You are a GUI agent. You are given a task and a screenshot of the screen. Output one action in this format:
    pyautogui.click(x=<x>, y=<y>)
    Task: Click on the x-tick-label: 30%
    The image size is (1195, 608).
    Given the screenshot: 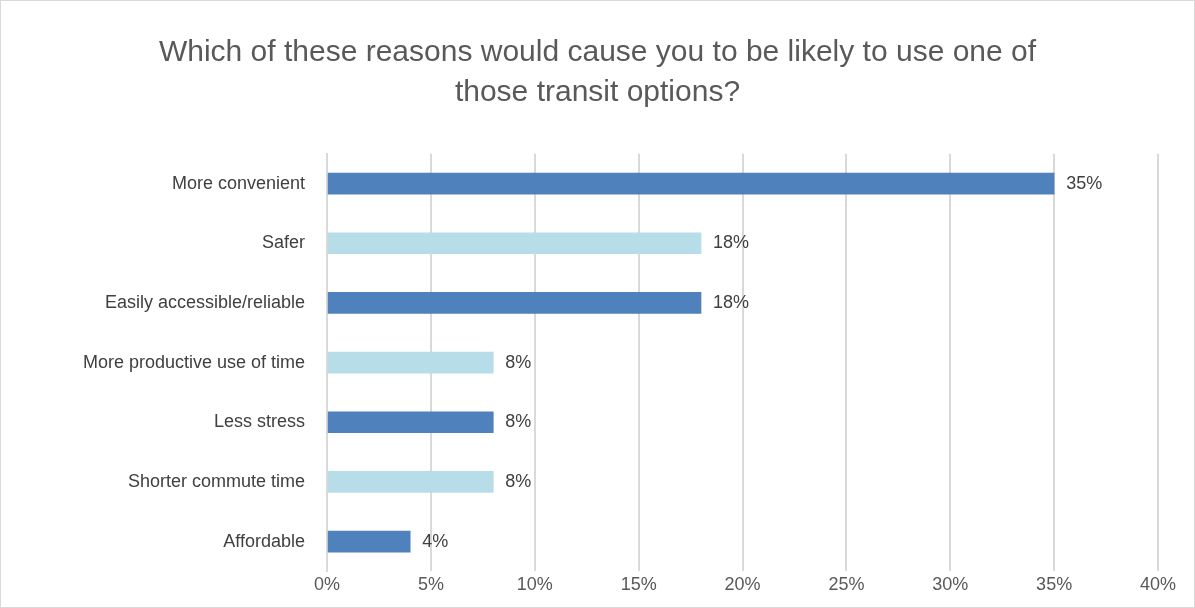 What is the action you would take?
    pyautogui.click(x=950, y=584)
    